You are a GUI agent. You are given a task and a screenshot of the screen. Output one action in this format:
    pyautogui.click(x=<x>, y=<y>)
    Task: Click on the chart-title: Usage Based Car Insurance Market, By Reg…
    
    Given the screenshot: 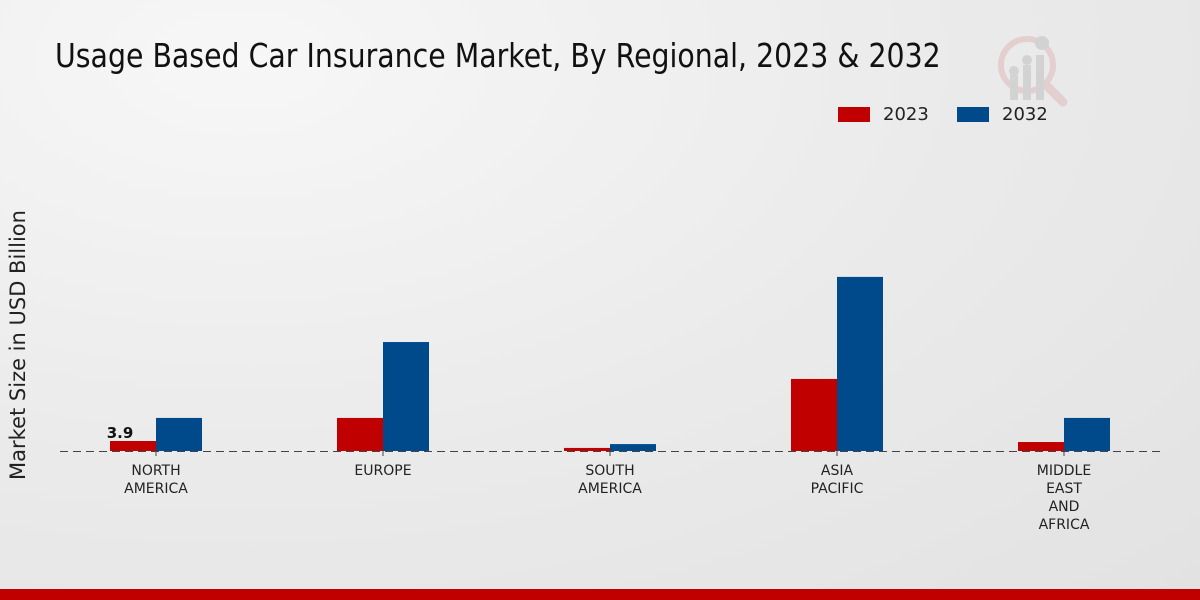 What is the action you would take?
    pyautogui.click(x=498, y=55)
    